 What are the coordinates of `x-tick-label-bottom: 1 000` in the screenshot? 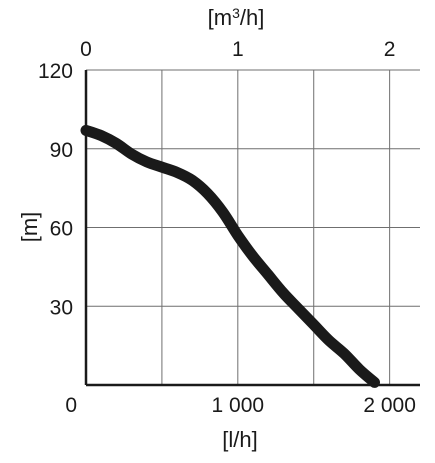 It's located at (238, 405).